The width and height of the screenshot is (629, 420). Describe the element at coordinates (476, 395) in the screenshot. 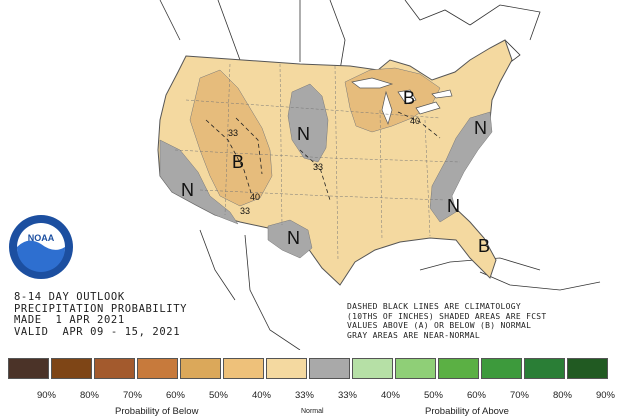

I see `legend-label-above-60: 60%` at that location.